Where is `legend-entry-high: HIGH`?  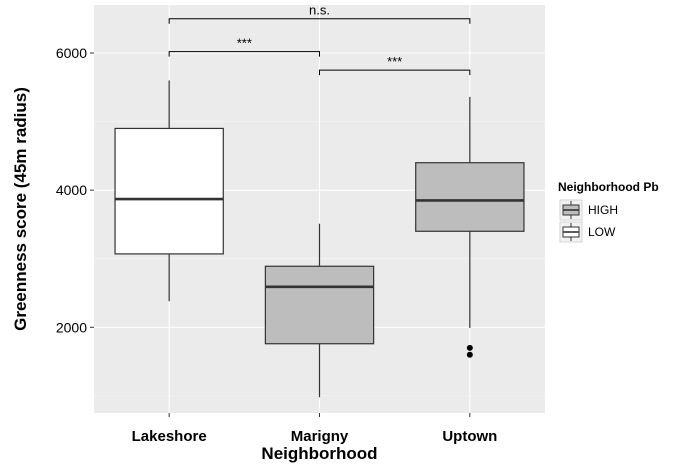 legend-entry-high: HIGH is located at coordinates (588, 210).